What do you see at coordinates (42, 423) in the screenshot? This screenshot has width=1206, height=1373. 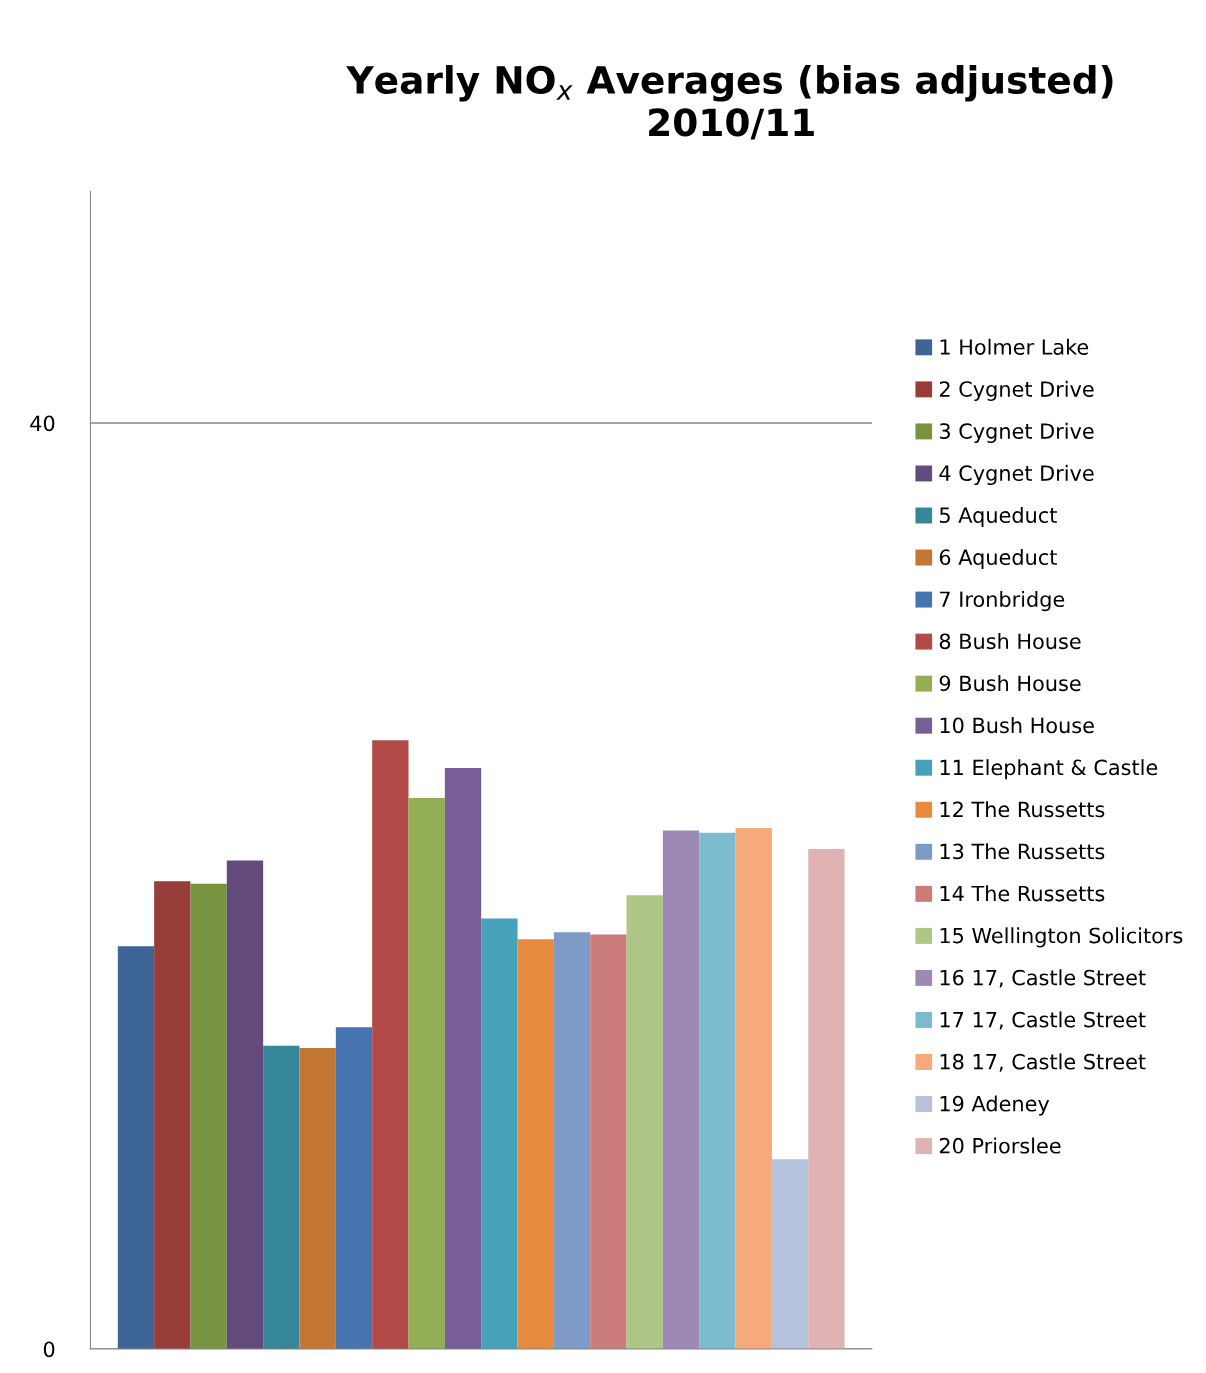 I see `y-tick-label: 40` at bounding box center [42, 423].